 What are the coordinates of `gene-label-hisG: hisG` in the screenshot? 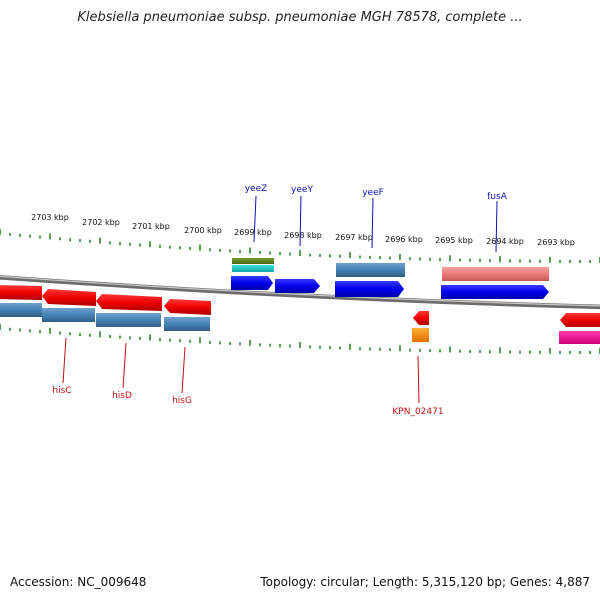 It's located at (182, 401).